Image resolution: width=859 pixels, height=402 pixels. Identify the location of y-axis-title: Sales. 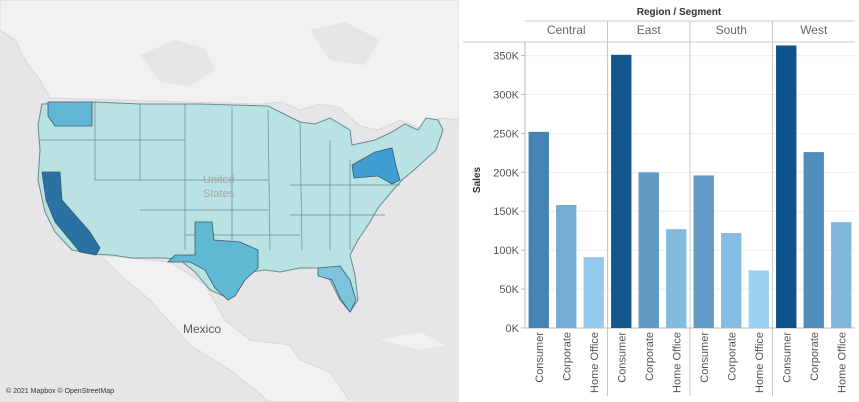
(477, 179).